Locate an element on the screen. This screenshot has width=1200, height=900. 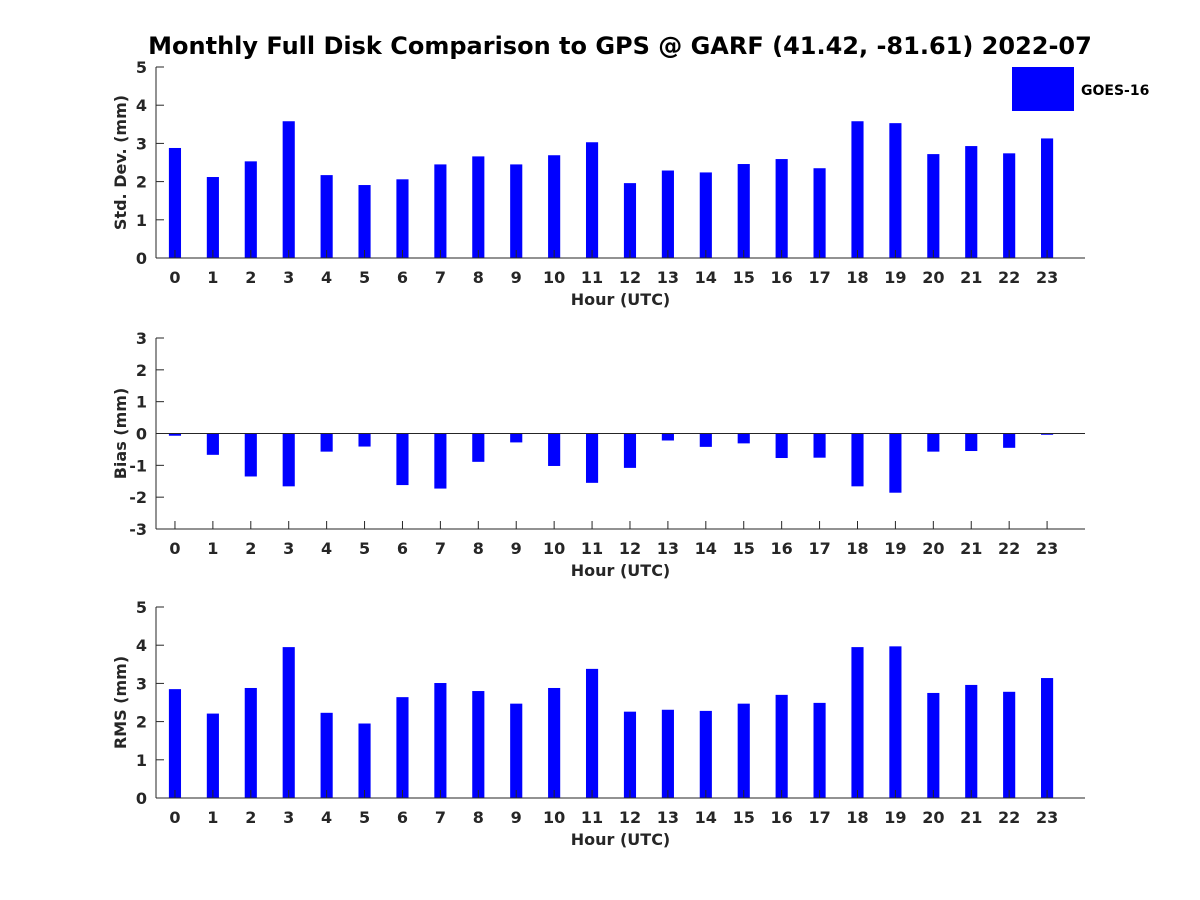
x-tick-label: 23 is located at coordinates (1047, 817).